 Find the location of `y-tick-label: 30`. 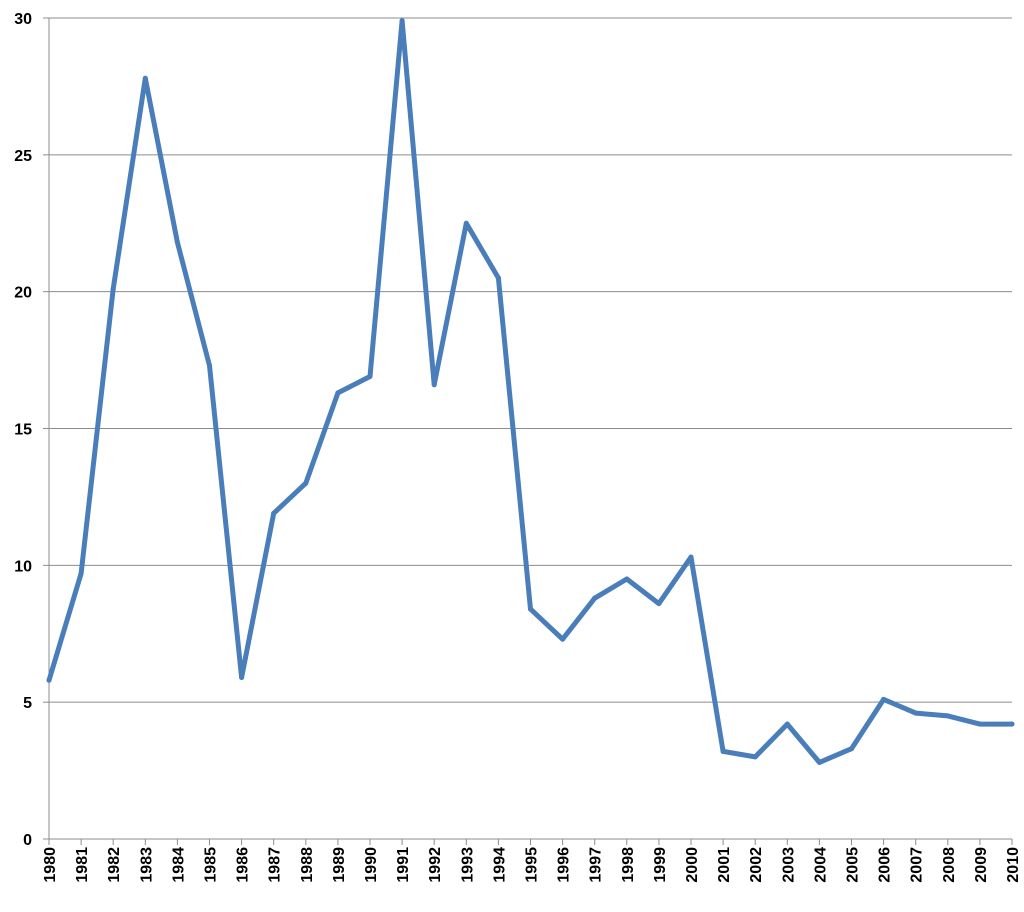

y-tick-label: 30 is located at coordinates (23, 19).